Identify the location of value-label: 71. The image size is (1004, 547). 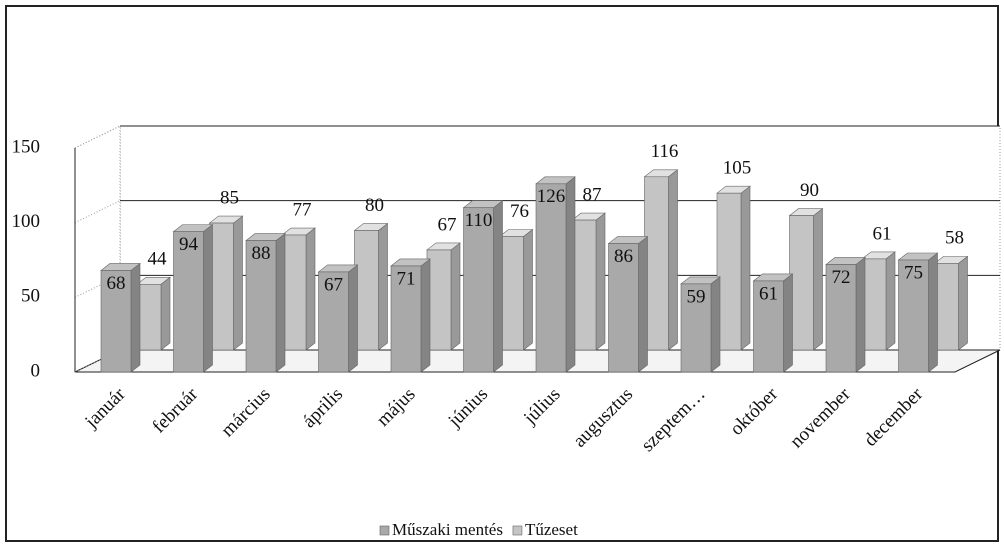
(406, 278).